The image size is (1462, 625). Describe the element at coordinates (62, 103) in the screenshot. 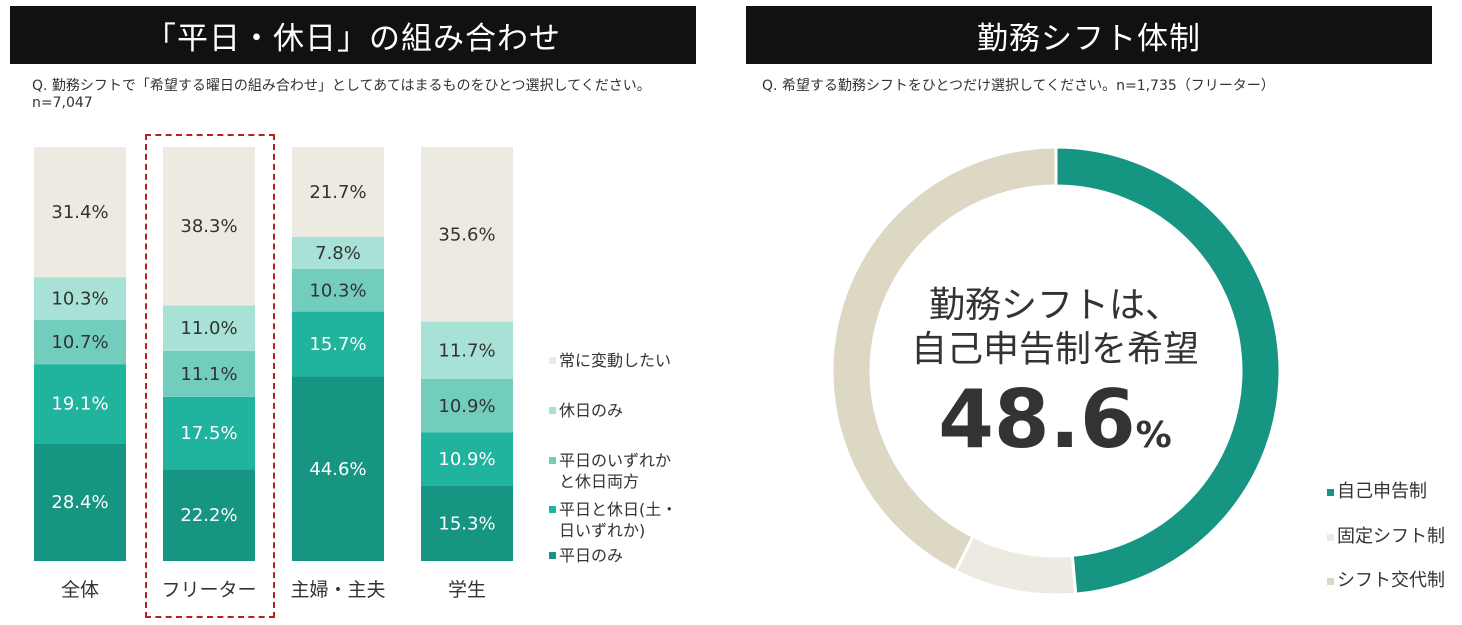

I see `left-sample-size: n=7,047` at that location.